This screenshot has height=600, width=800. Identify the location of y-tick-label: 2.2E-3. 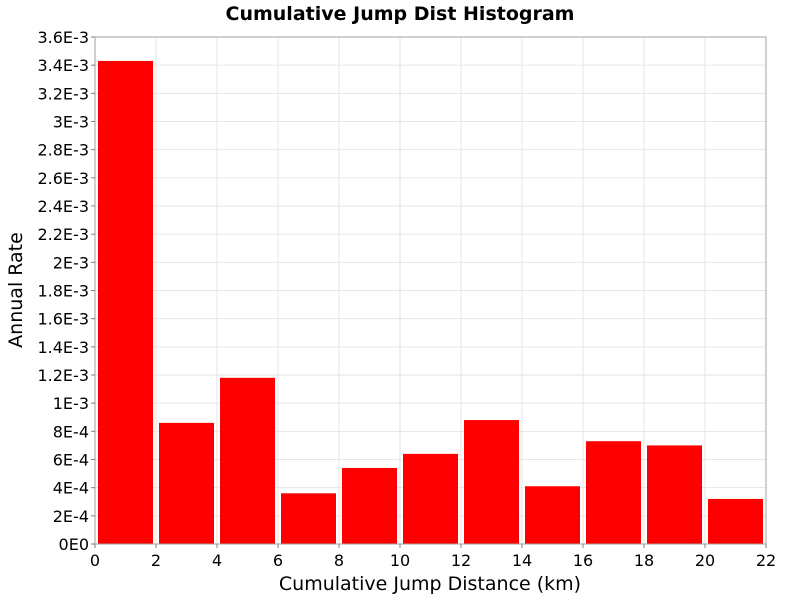
(63, 234).